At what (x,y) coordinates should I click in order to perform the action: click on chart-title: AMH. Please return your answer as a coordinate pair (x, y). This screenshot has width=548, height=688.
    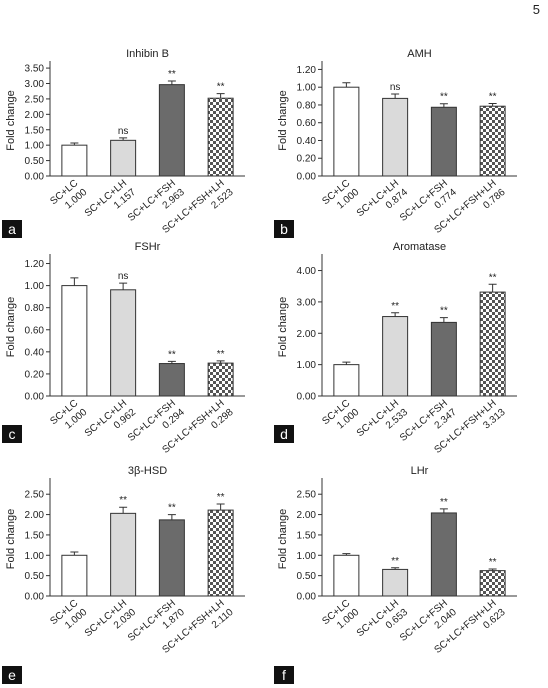
    Looking at the image, I should click on (419, 54).